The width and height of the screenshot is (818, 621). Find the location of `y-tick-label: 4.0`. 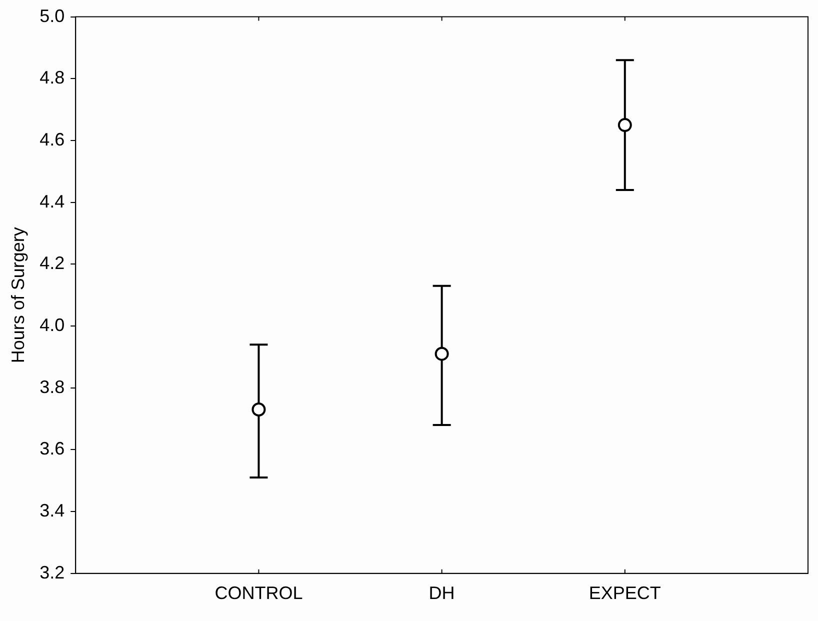

y-tick-label: 4.0 is located at coordinates (52, 324).